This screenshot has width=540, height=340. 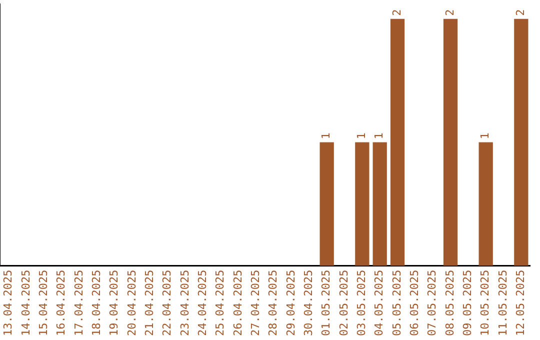 What do you see at coordinates (449, 303) in the screenshot?
I see `x-tick-label: 08.05.2025` at bounding box center [449, 303].